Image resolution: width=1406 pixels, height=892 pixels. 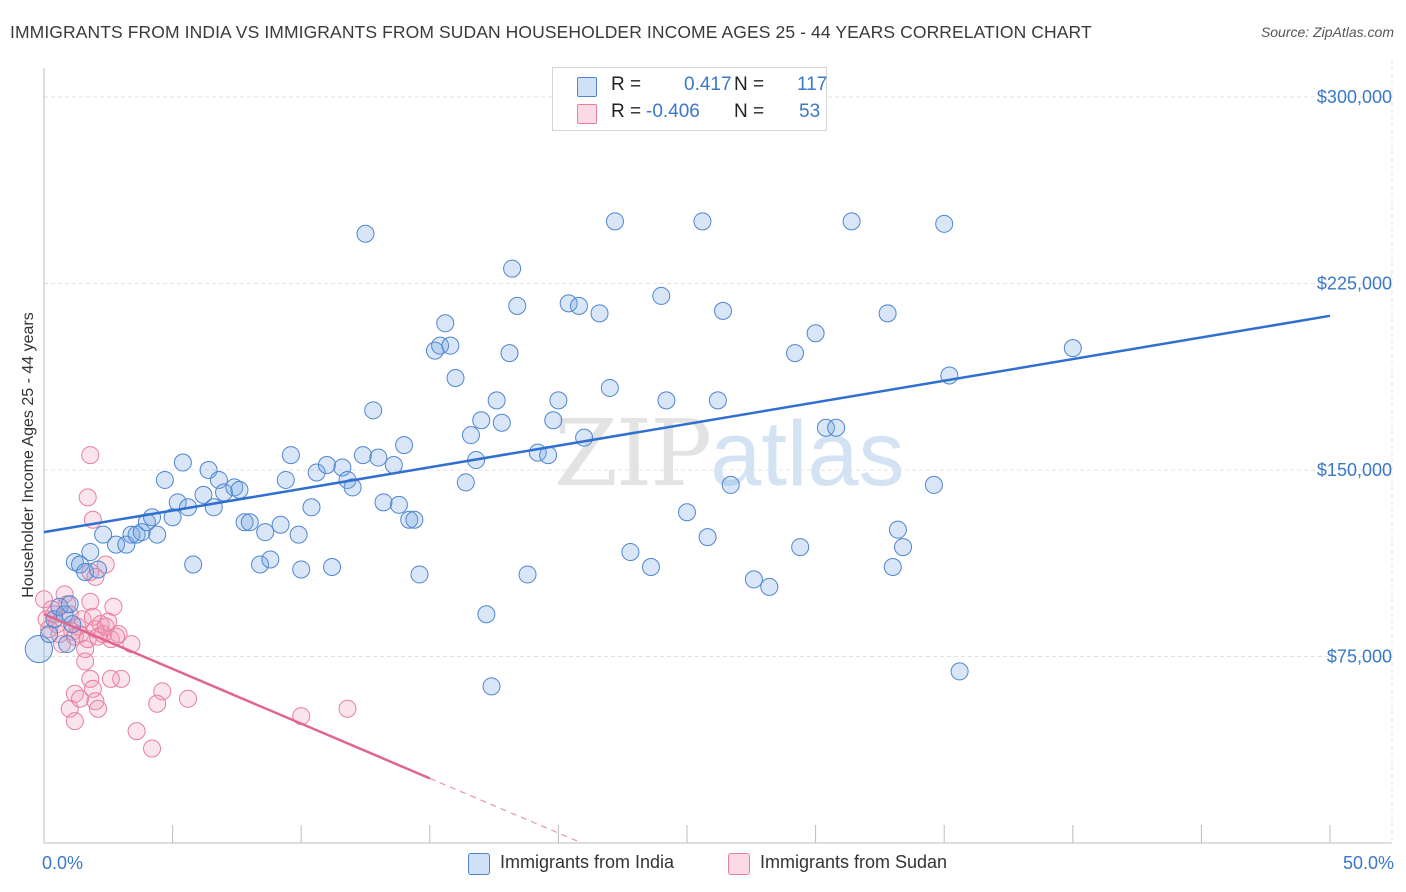 What do you see at coordinates (749, 111) in the screenshot?
I see `legend-n-label: N =` at bounding box center [749, 111].